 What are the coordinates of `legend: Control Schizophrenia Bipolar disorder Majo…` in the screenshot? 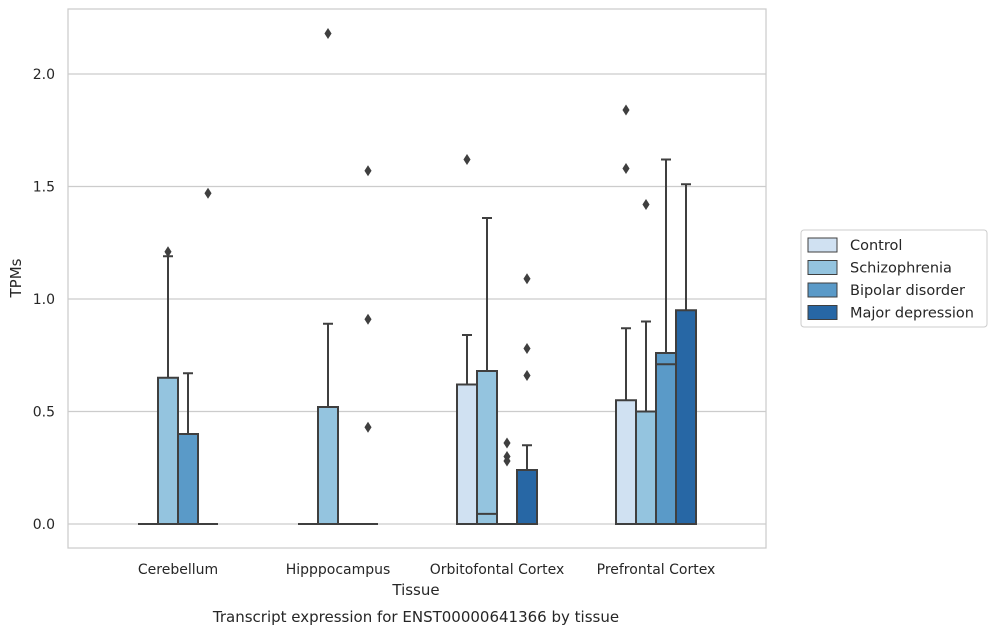 It's located at (894, 278).